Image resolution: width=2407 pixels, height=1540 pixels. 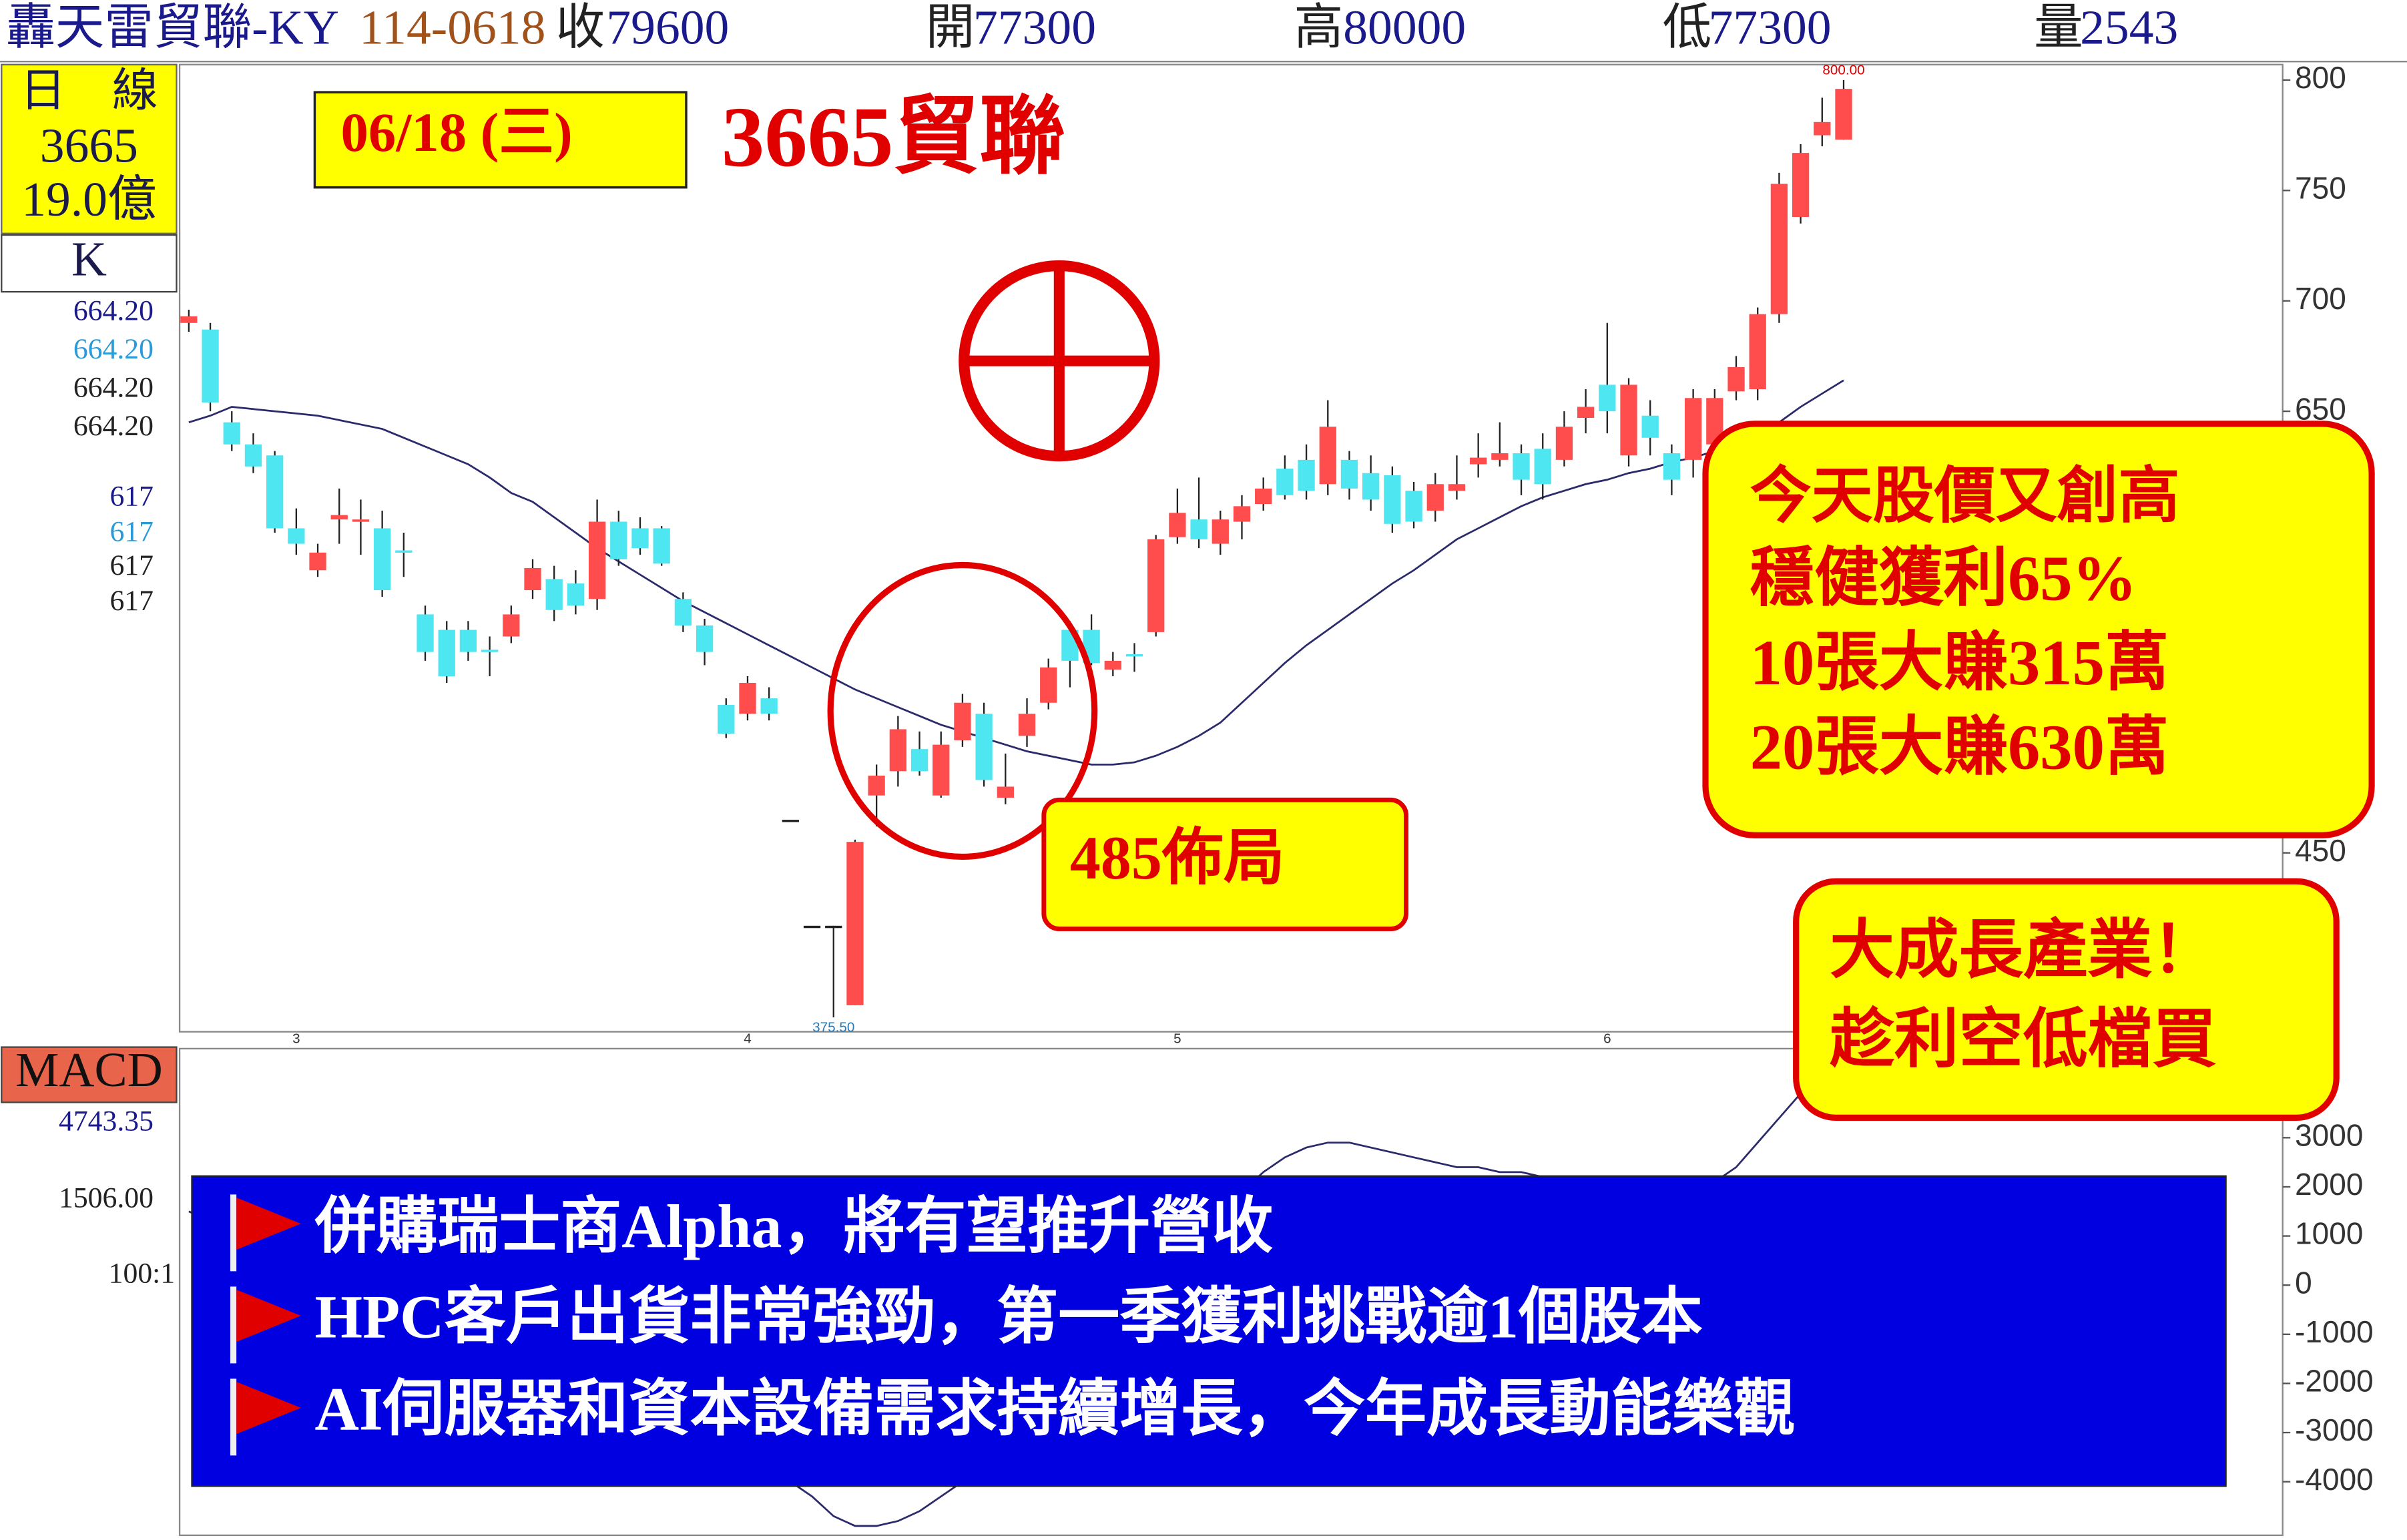 What do you see at coordinates (1008, 1317) in the screenshot?
I see `news-line: HPC客戶出貨非常強勁，第一季獲利挑戰逾1個股本` at bounding box center [1008, 1317].